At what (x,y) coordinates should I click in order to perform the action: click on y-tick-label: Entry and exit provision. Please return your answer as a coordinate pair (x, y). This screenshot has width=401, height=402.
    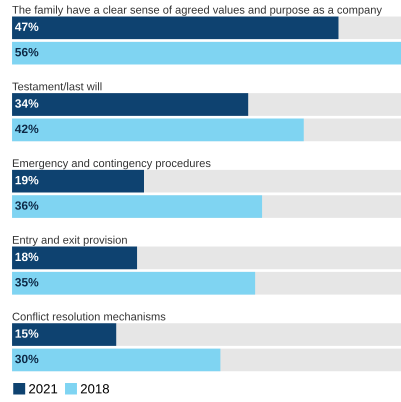
    Looking at the image, I should click on (69, 241).